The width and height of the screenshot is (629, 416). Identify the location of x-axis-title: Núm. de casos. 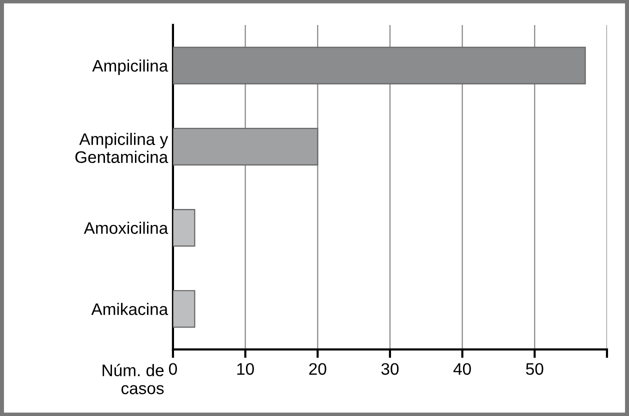
(133, 379).